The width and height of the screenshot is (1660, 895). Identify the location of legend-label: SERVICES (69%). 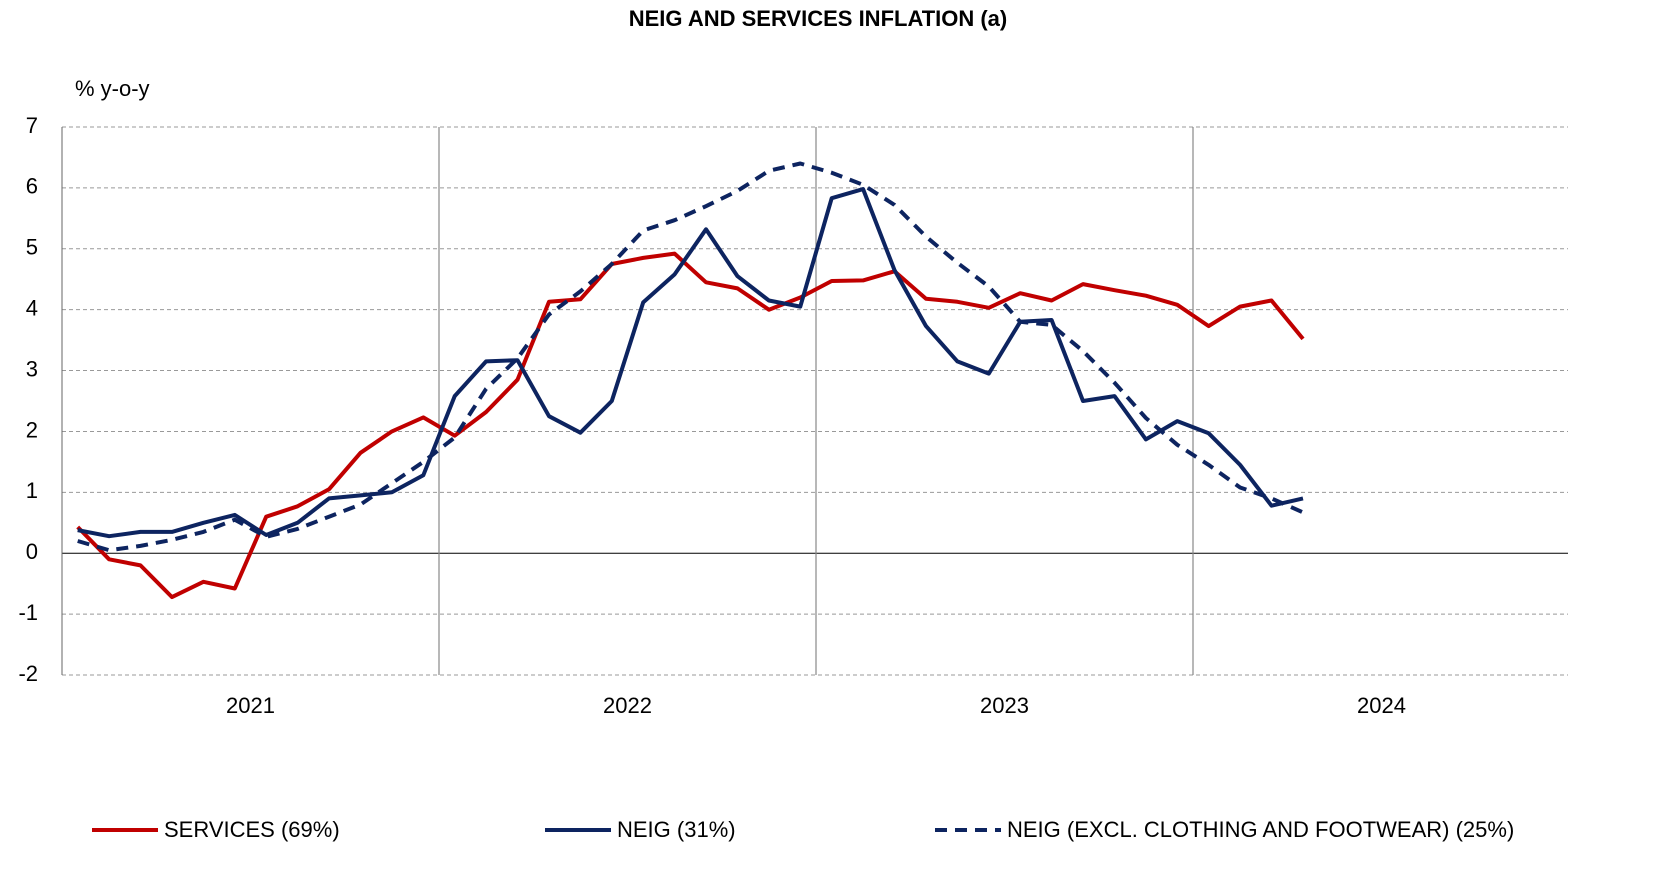
(252, 829).